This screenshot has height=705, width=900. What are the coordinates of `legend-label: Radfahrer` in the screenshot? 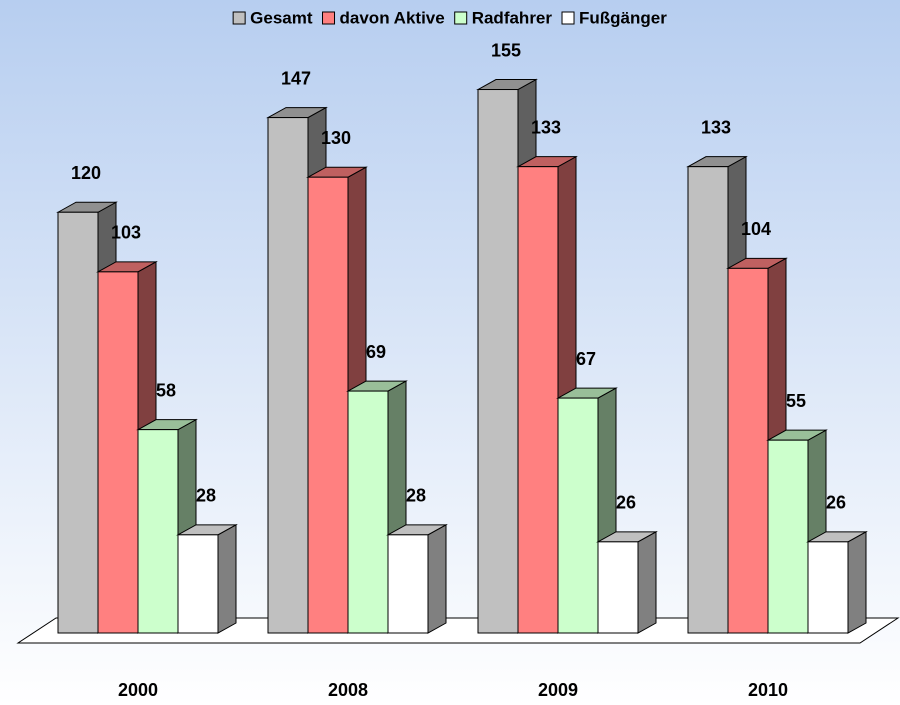 It's located at (512, 17).